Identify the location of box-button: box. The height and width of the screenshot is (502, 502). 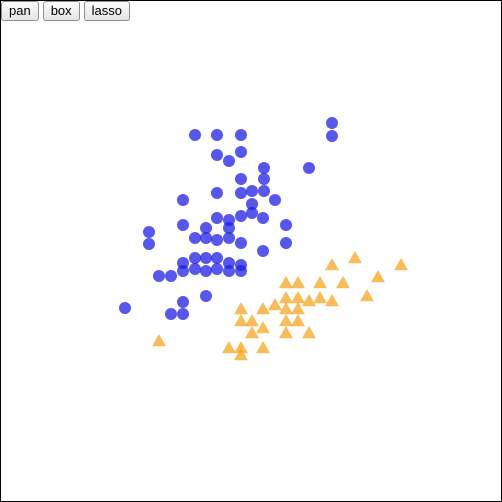
(61, 11).